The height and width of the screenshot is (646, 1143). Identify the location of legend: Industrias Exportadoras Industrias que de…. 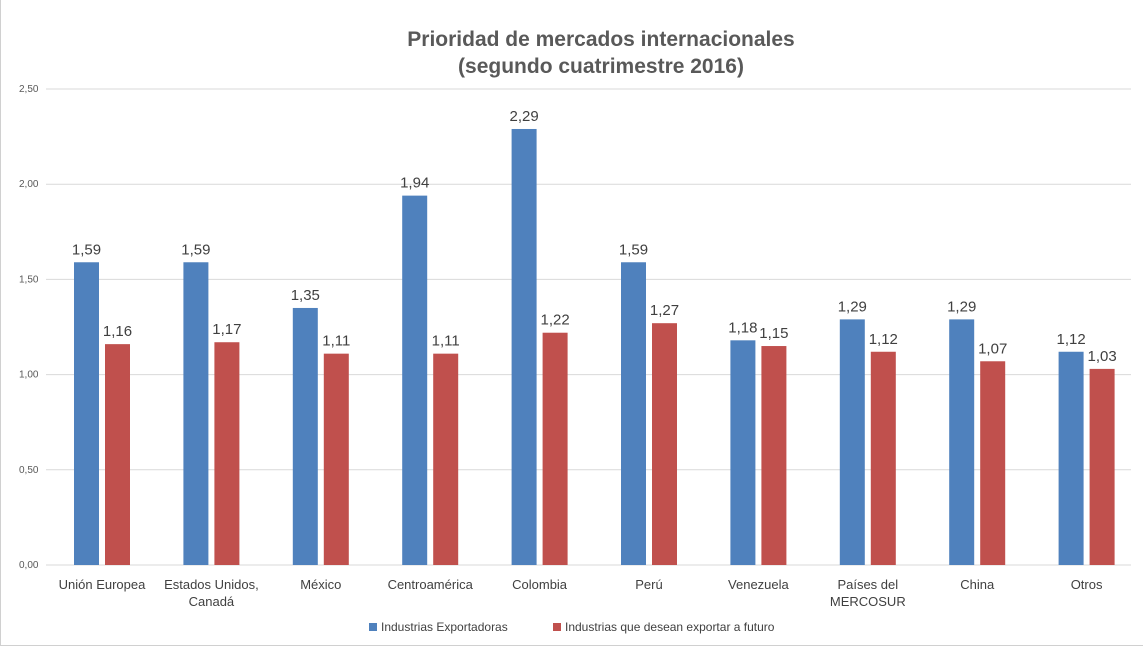
(572, 627).